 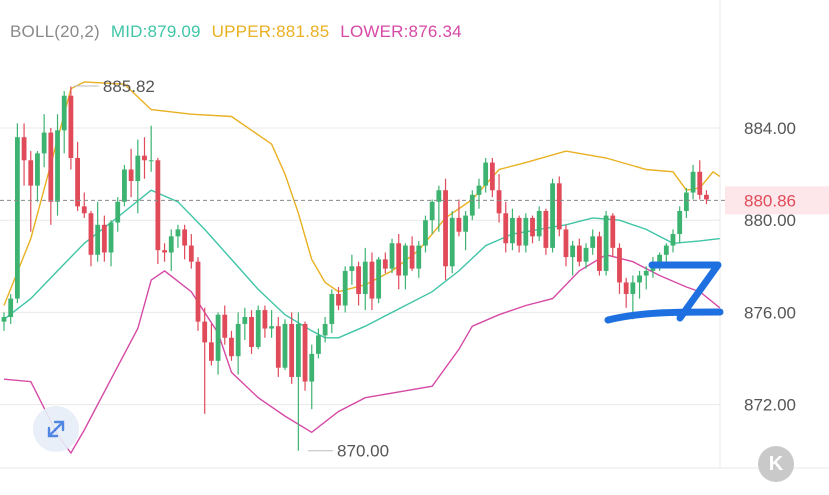 I want to click on expand-chart-button, so click(x=56, y=429).